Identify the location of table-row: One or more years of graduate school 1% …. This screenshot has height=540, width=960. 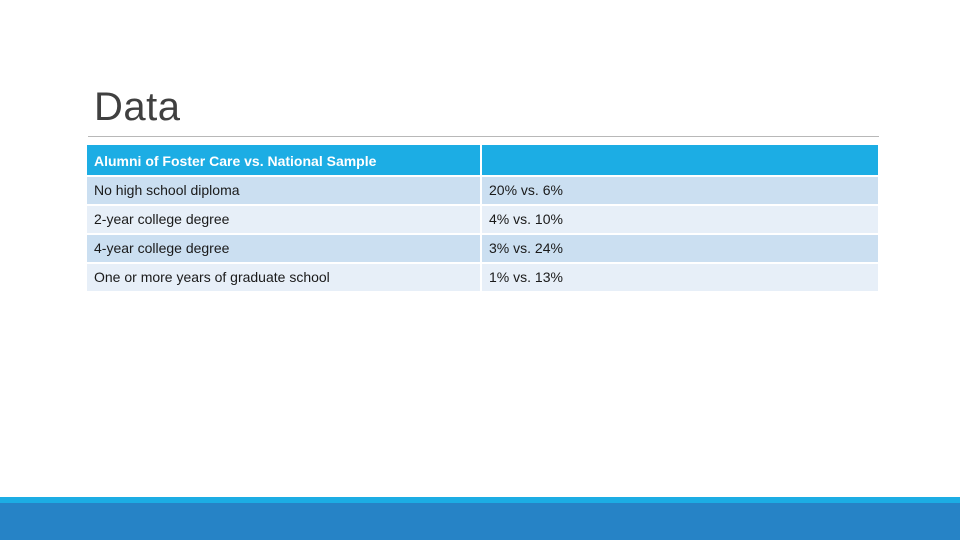
(482, 278).